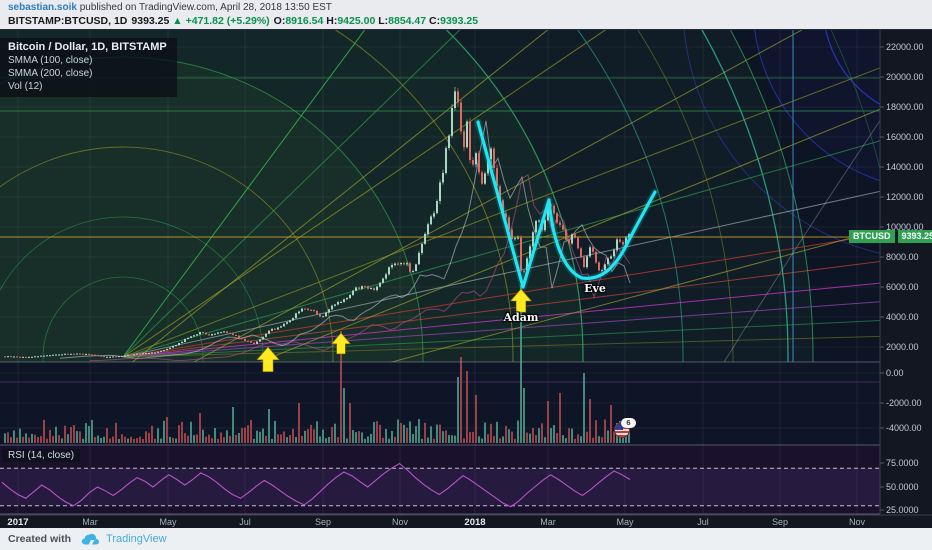  I want to click on last-price: 9393.25, so click(150, 21).